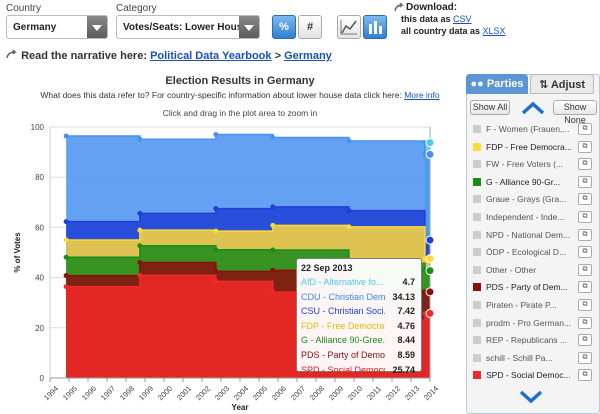 This screenshot has width=600, height=414. What do you see at coordinates (534, 235) in the screenshot?
I see `party-list-item: NPD - National Dem... ⧉` at bounding box center [534, 235].